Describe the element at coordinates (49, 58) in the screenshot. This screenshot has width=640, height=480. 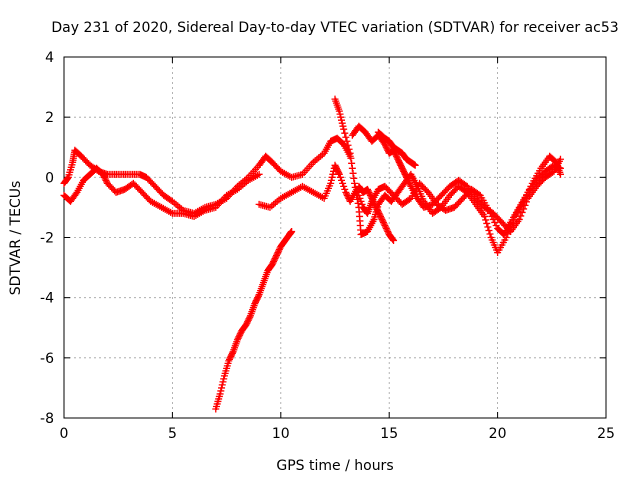
I see `y-tick-label: 4` at that location.